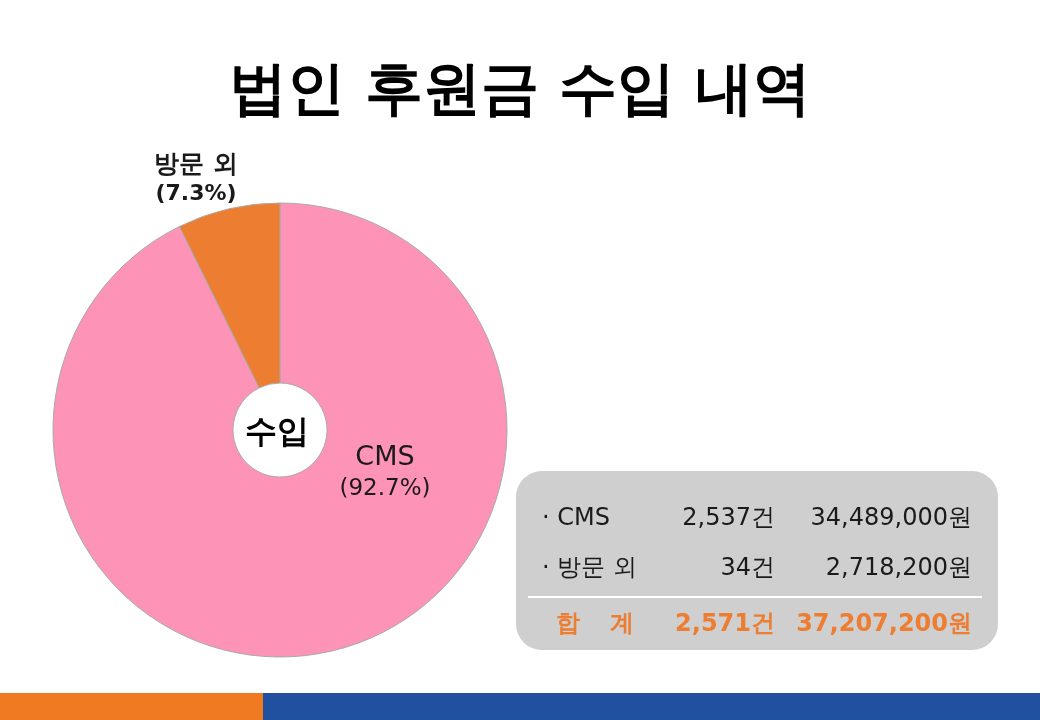 The height and width of the screenshot is (720, 1040). What do you see at coordinates (385, 487) in the screenshot?
I see `data-label: (92.7%)` at bounding box center [385, 487].